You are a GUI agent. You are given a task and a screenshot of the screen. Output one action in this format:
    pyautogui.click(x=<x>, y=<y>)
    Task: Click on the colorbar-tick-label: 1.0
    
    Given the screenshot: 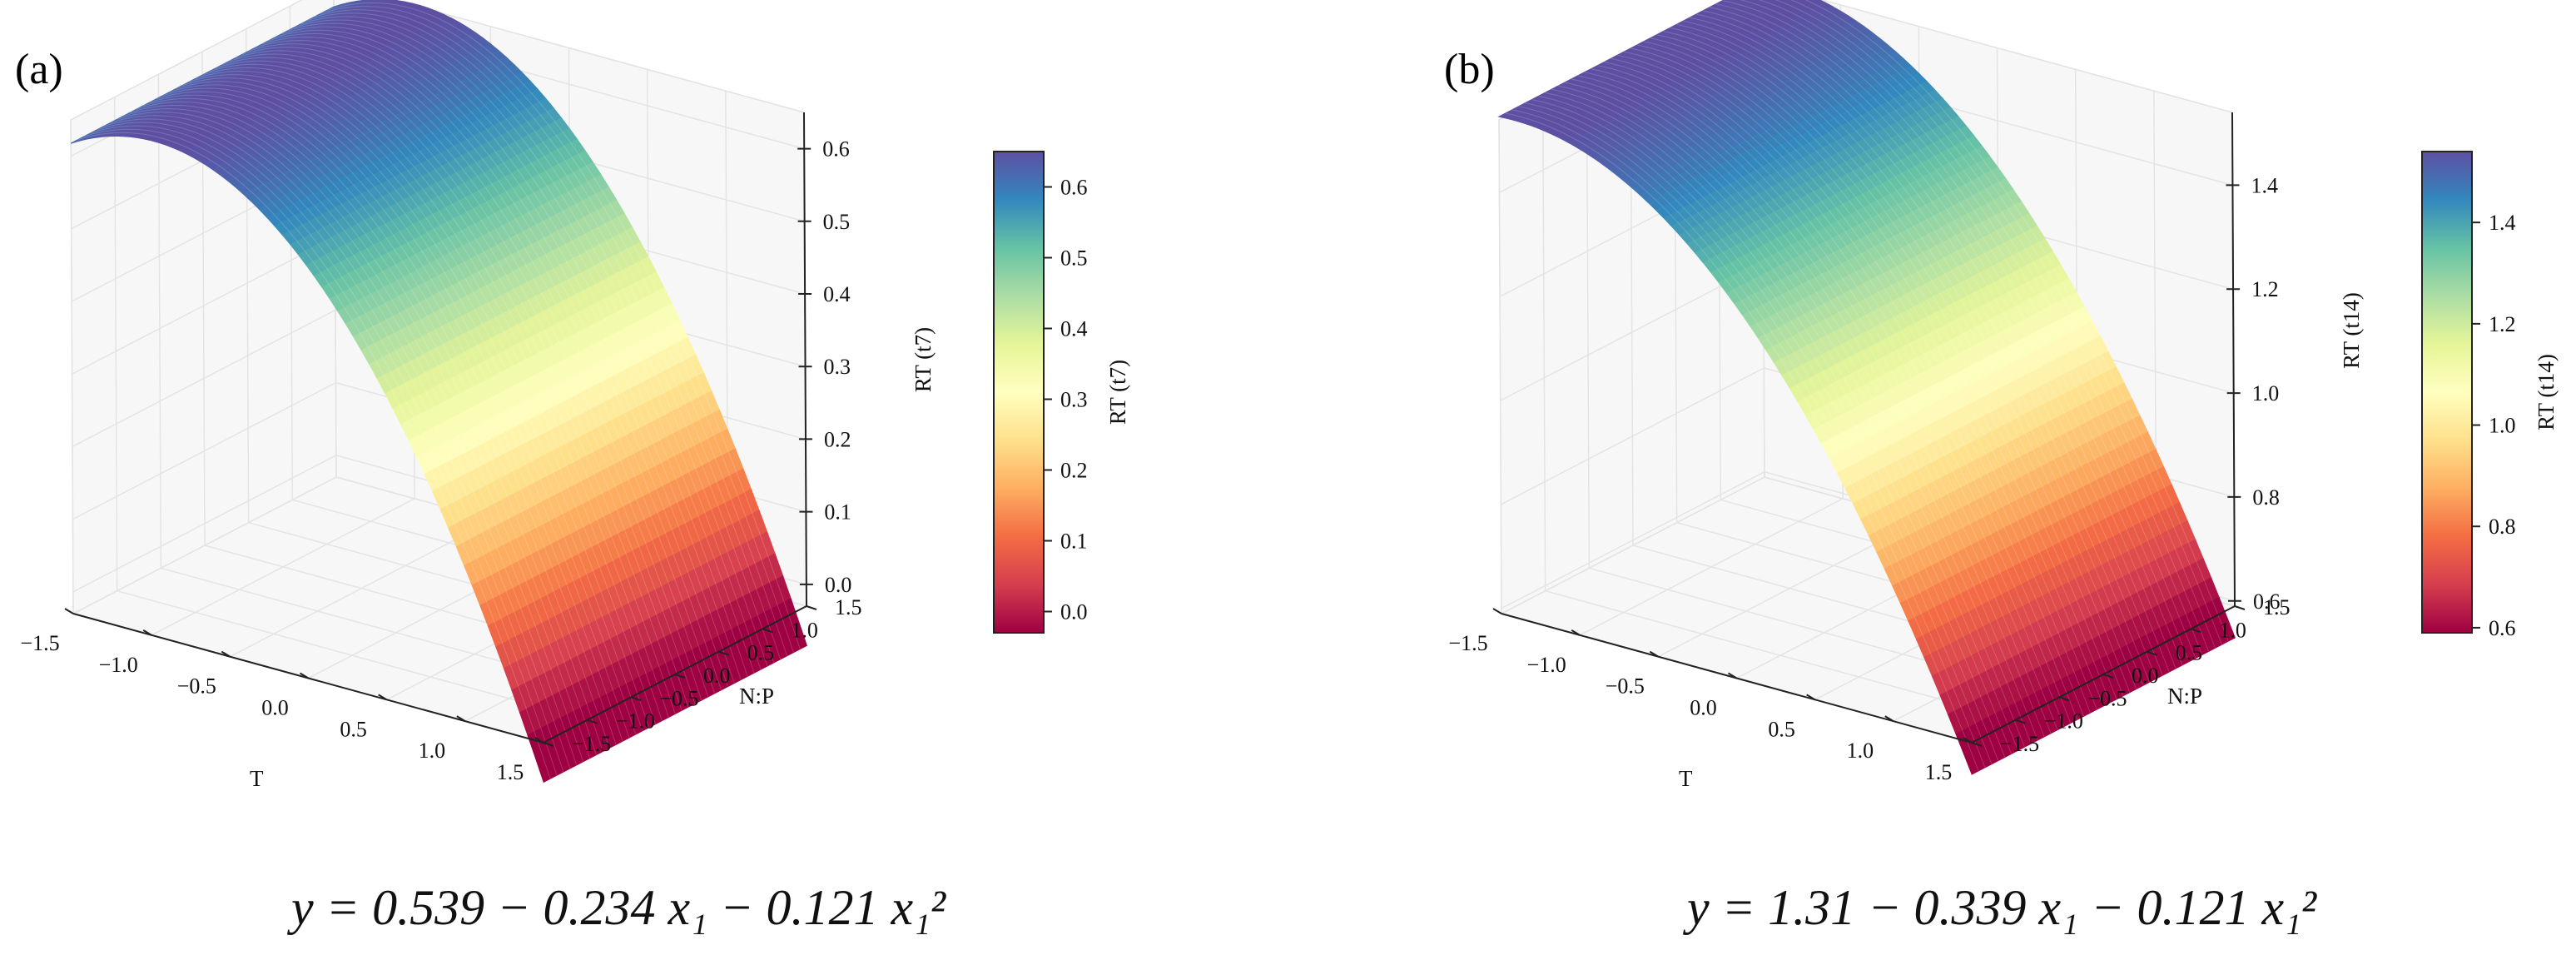 What is the action you would take?
    pyautogui.click(x=2502, y=426)
    